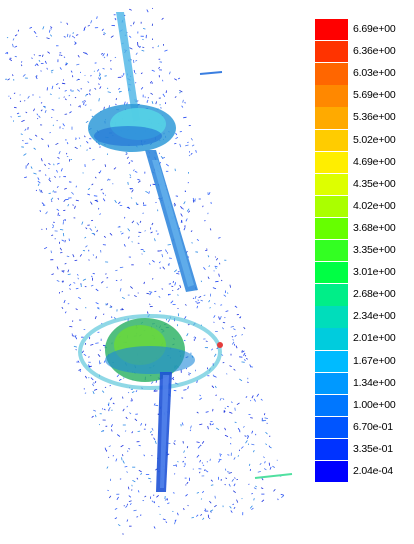 The width and height of the screenshot is (414, 544). I want to click on colorbar-label: 1.67e+00, so click(374, 360).